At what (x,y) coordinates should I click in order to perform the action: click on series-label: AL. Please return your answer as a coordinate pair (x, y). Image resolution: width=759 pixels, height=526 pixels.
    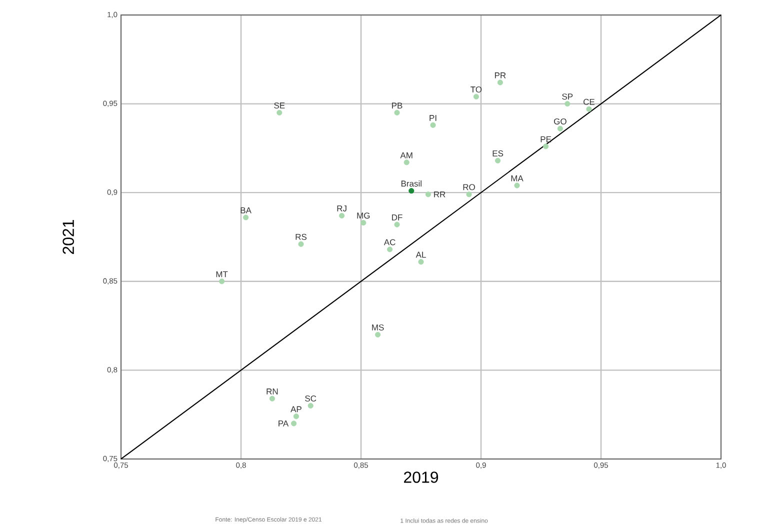
    Looking at the image, I should click on (421, 255).